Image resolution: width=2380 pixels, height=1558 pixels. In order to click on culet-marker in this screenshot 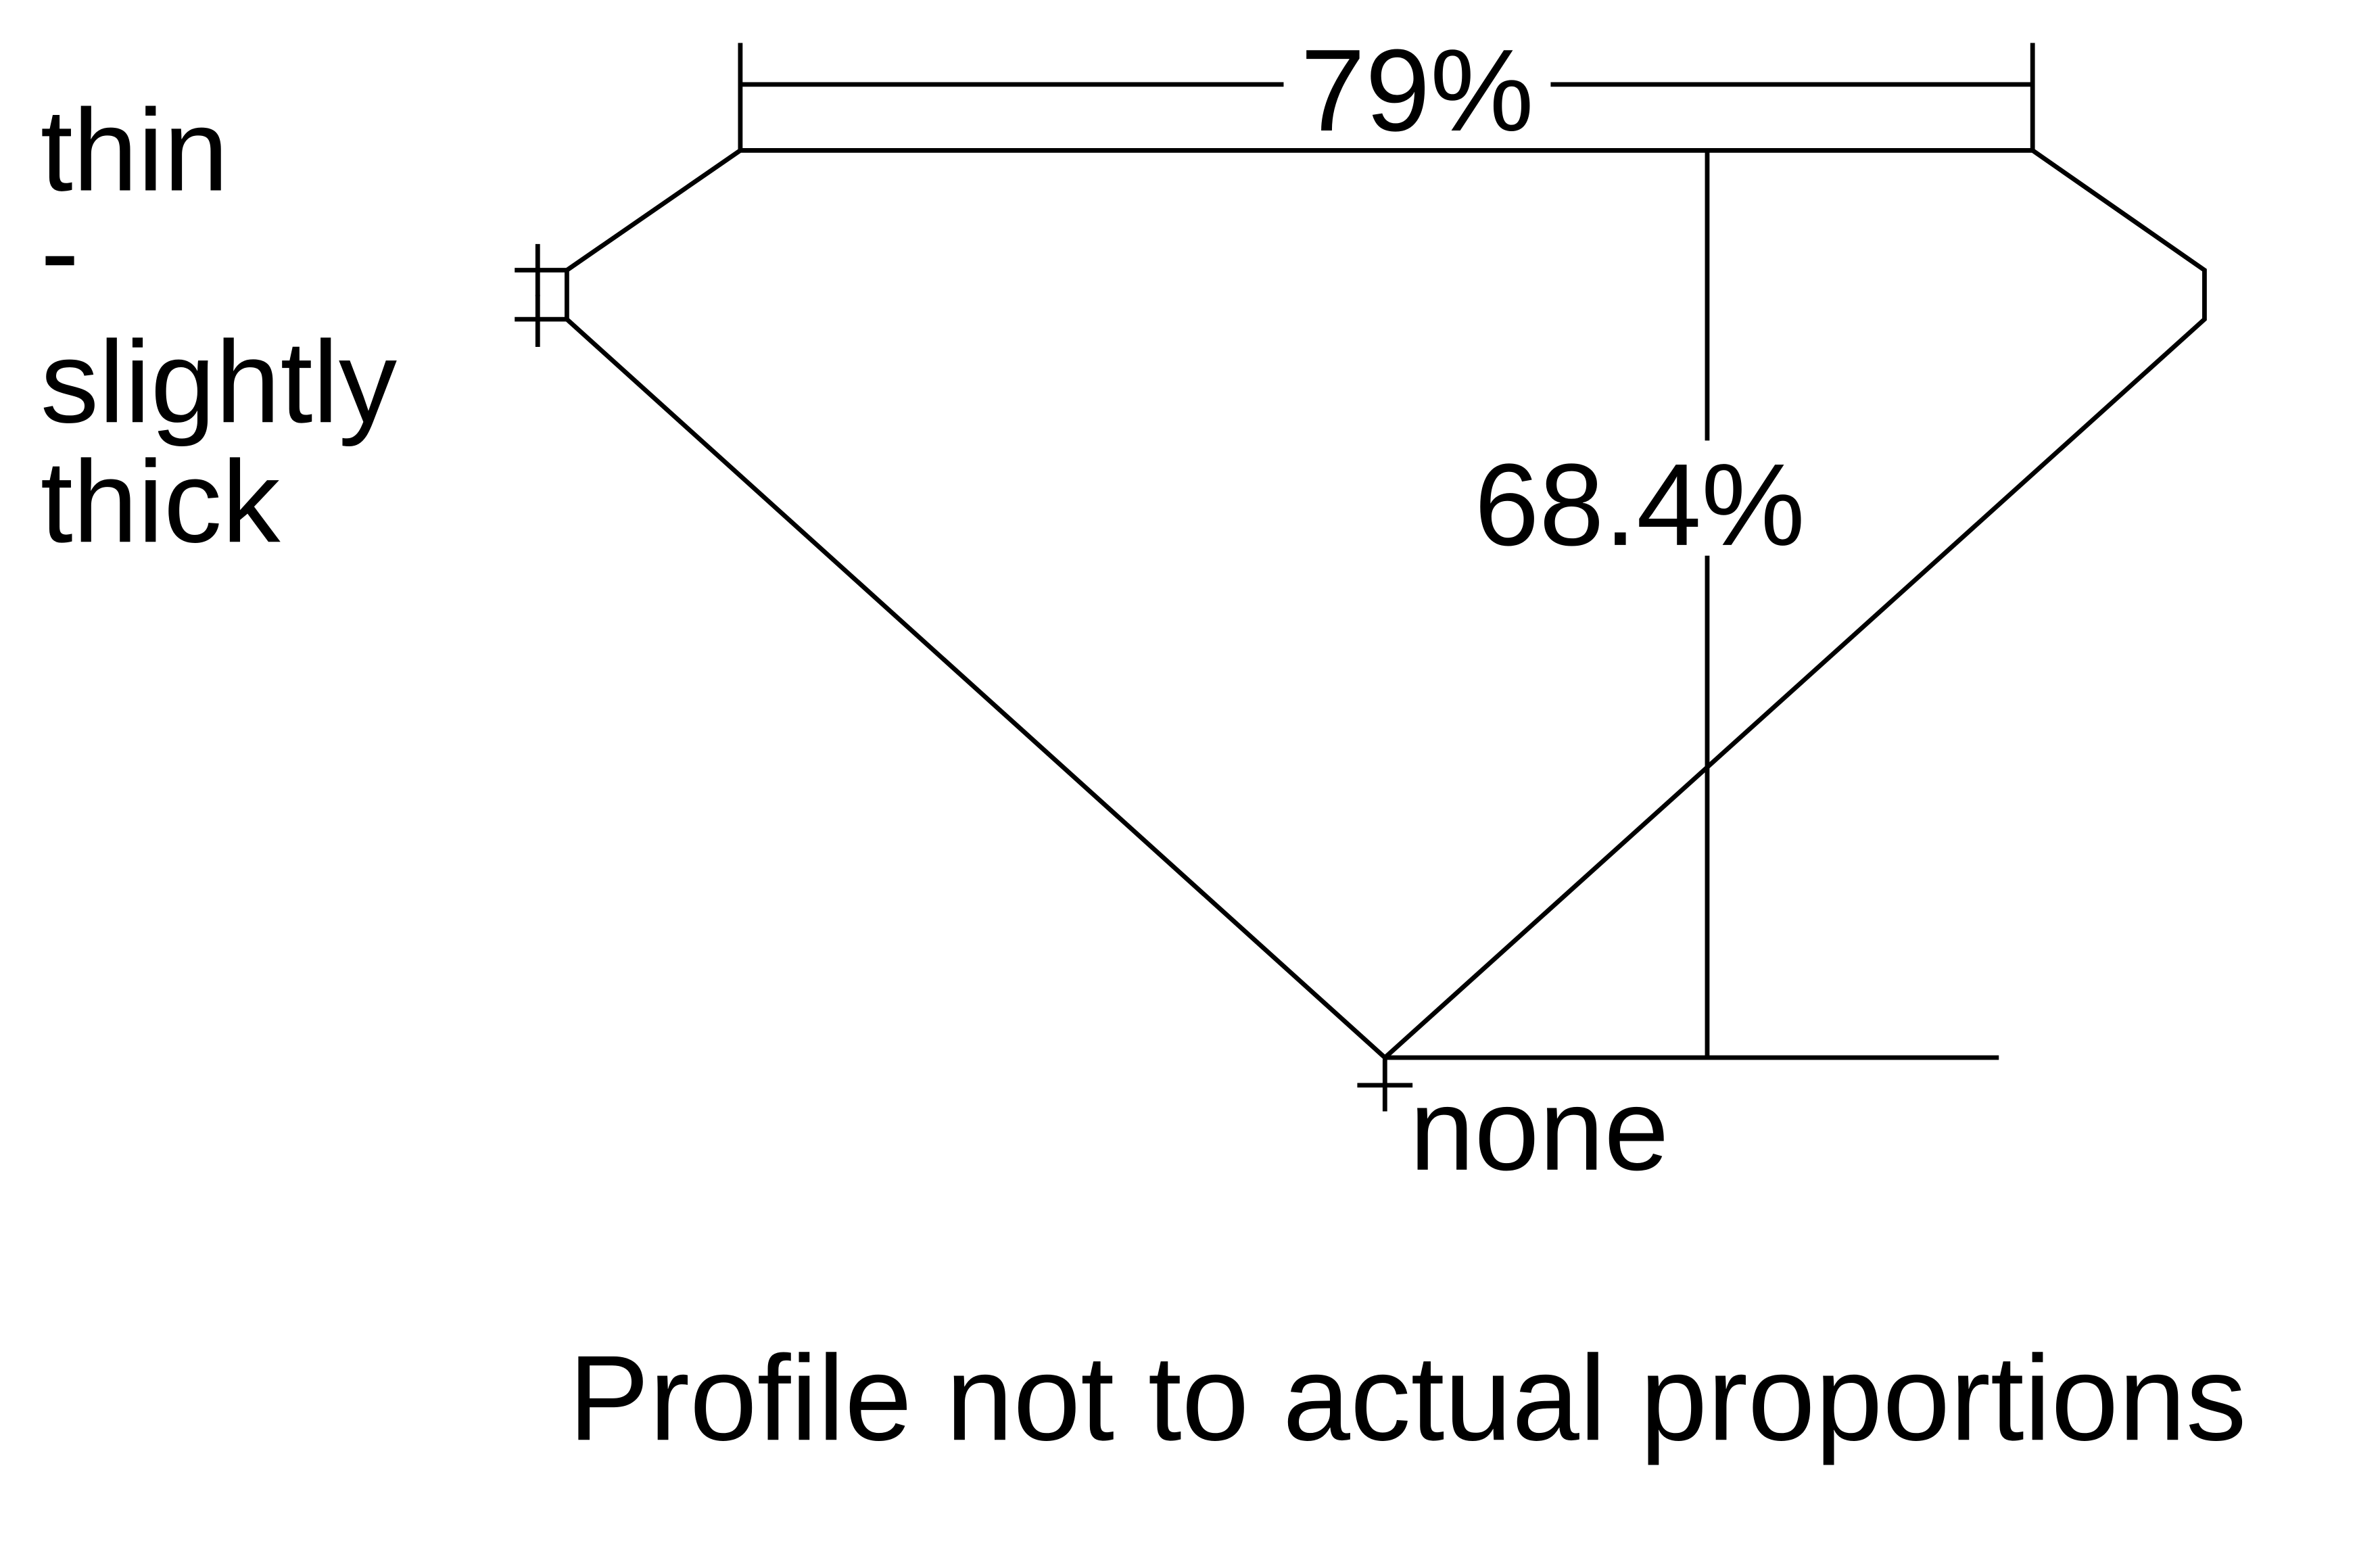, I will do `click(1385, 1085)`.